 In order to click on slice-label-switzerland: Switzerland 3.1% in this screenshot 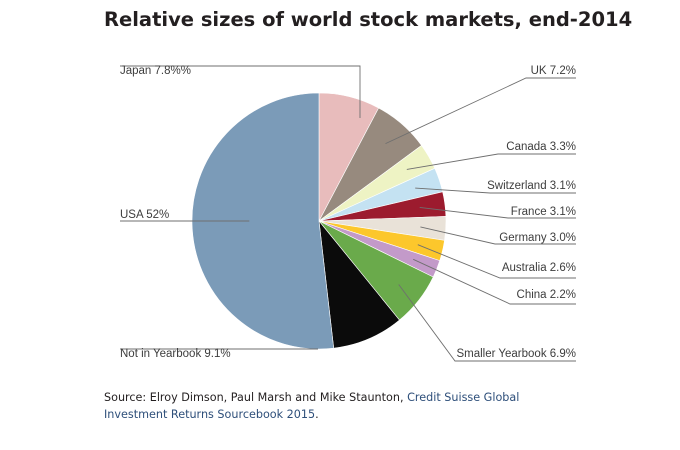, I will do `click(531, 186)`.